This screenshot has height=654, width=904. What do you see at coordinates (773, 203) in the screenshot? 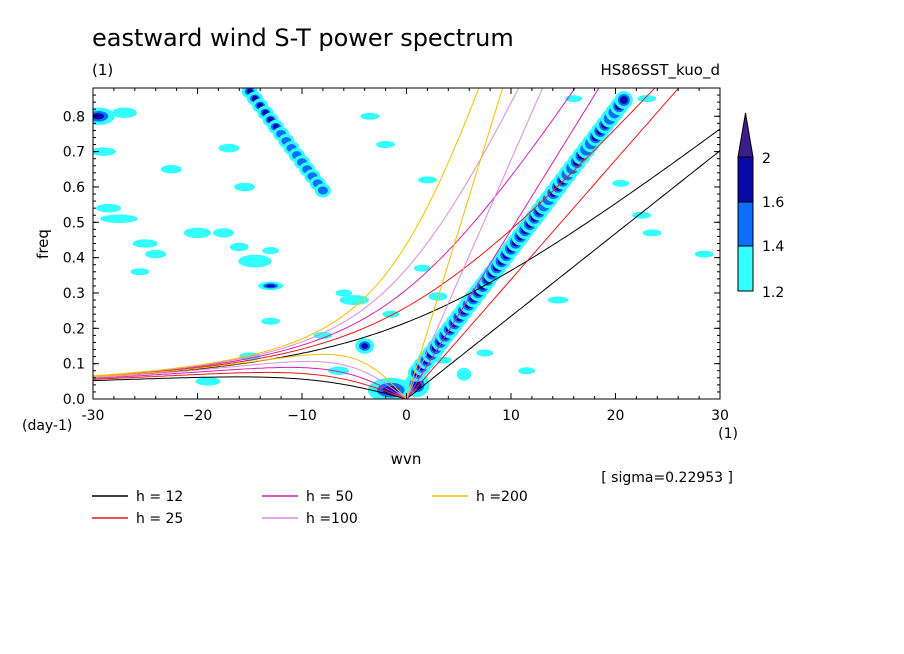
I see `colorbar-label: 1.6` at bounding box center [773, 203].